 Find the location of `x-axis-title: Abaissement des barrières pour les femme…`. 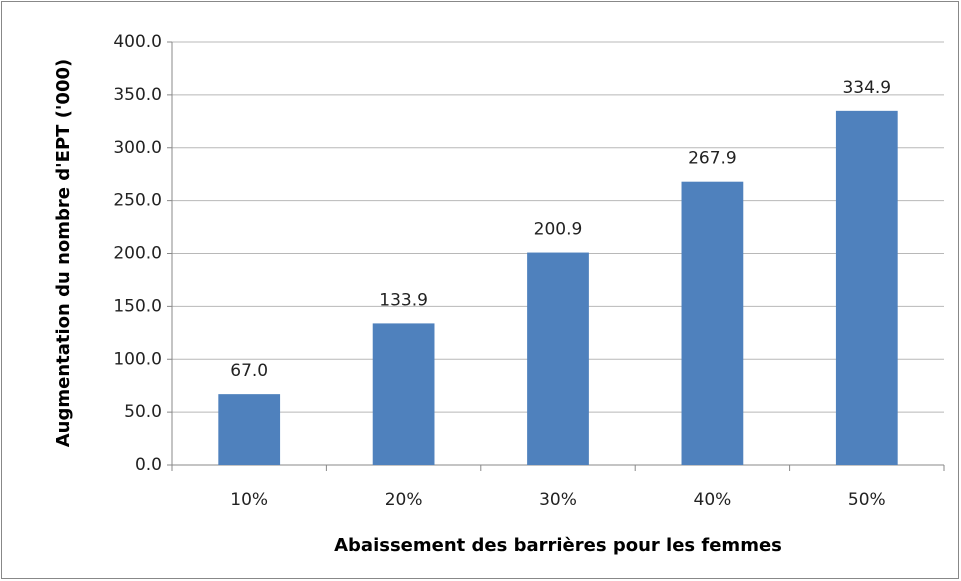

x-axis-title: Abaissement des barrières pour les femme… is located at coordinates (558, 545).